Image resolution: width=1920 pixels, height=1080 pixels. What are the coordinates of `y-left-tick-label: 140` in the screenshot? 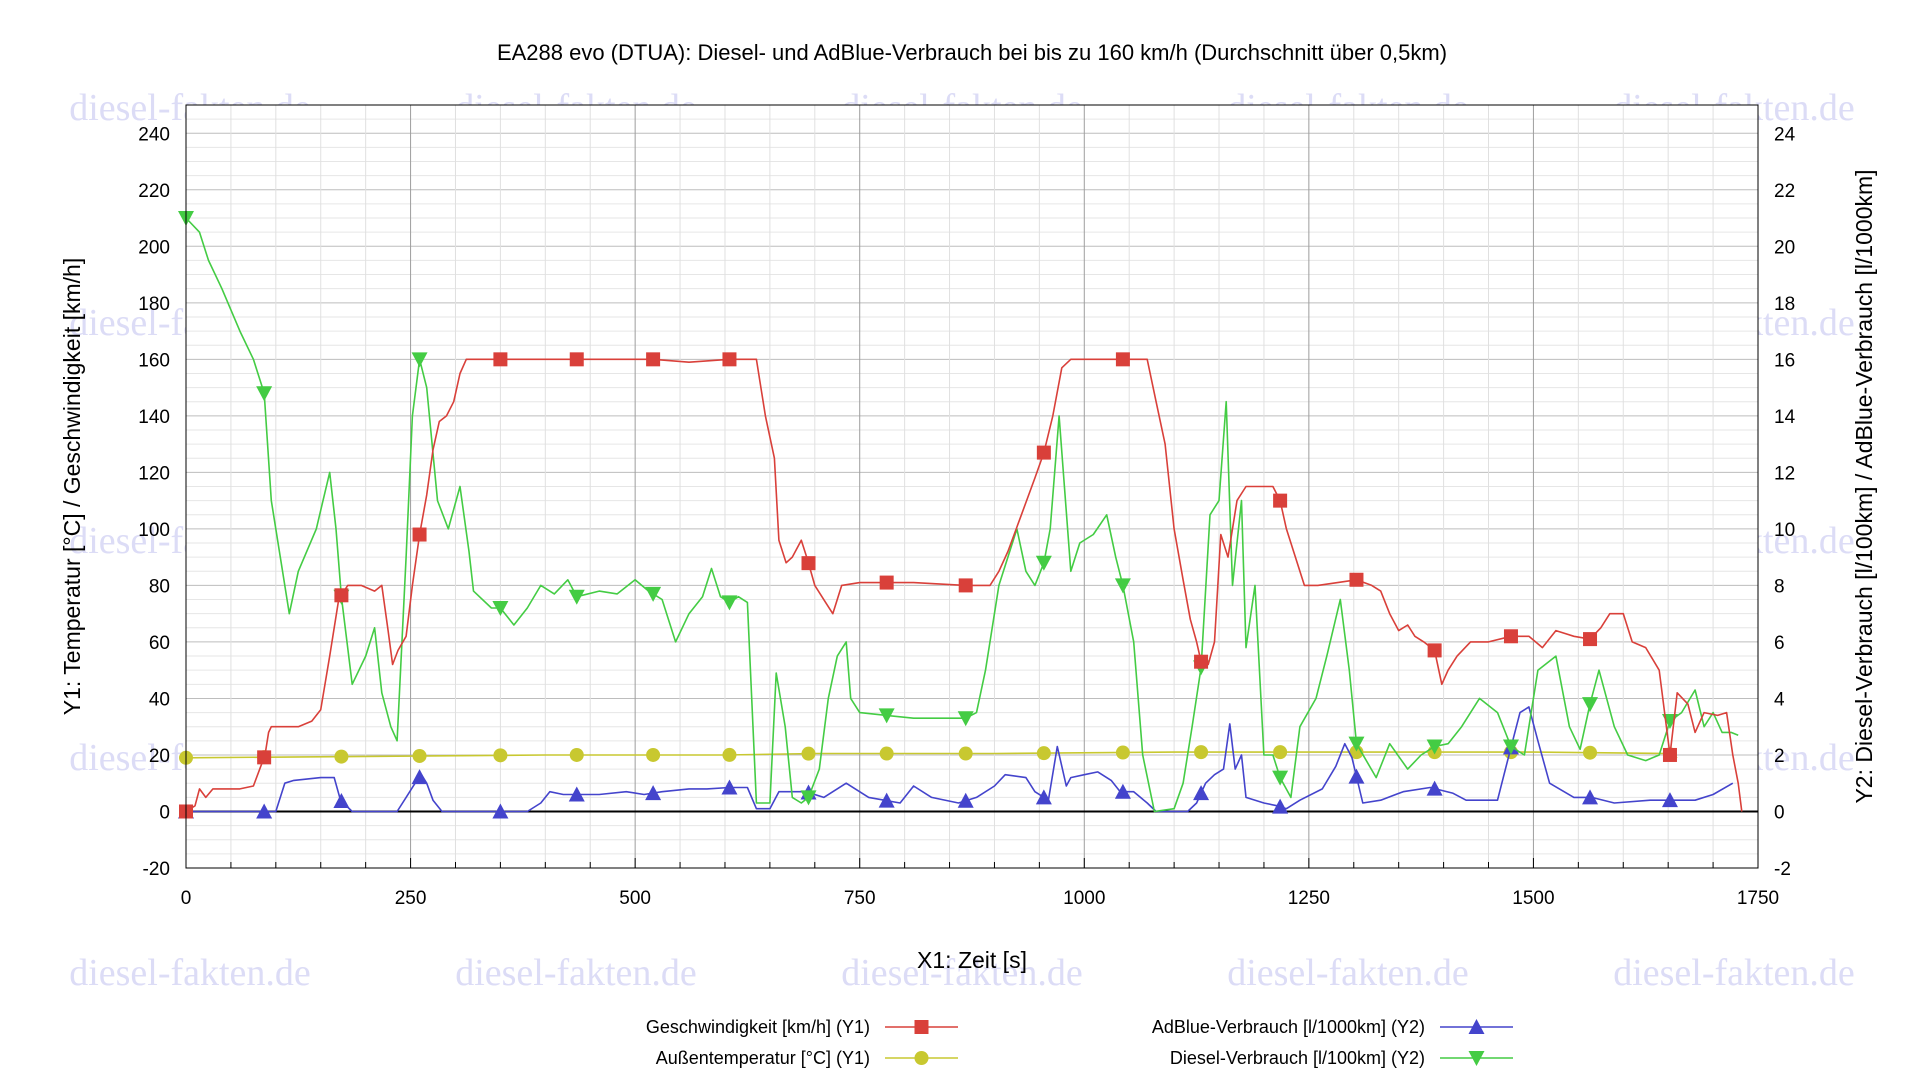 It's located at (154, 417).